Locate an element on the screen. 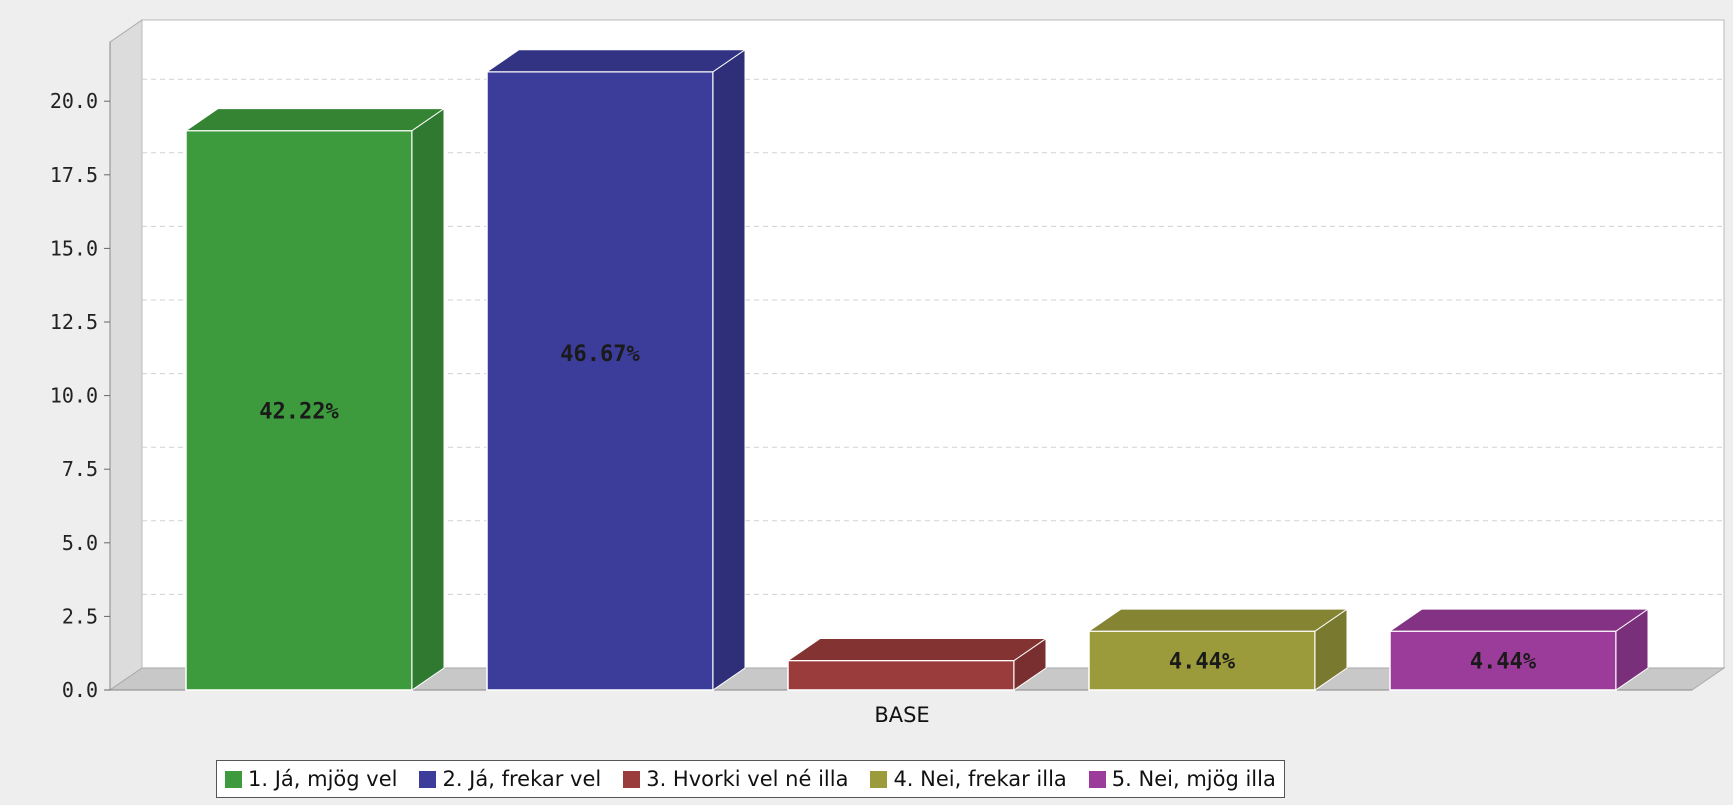  legend-item: 3. Hvorki vel né illa is located at coordinates (735, 779).